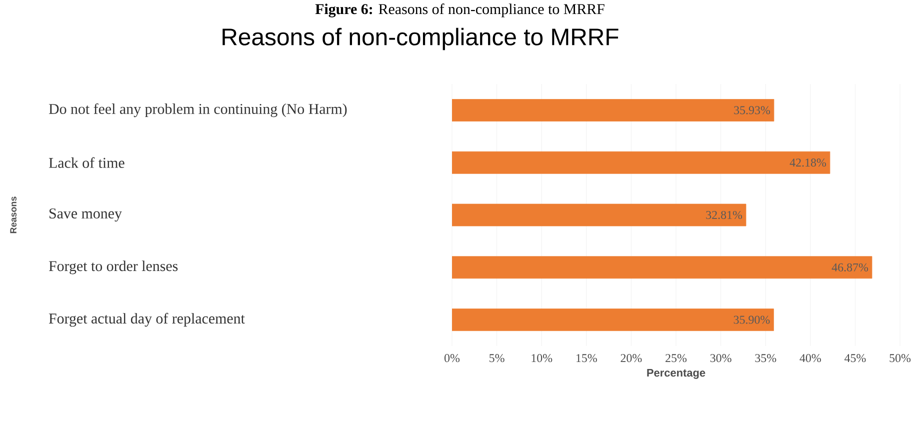 The width and height of the screenshot is (920, 423). What do you see at coordinates (452, 358) in the screenshot?
I see `x-tick-label: 0%` at bounding box center [452, 358].